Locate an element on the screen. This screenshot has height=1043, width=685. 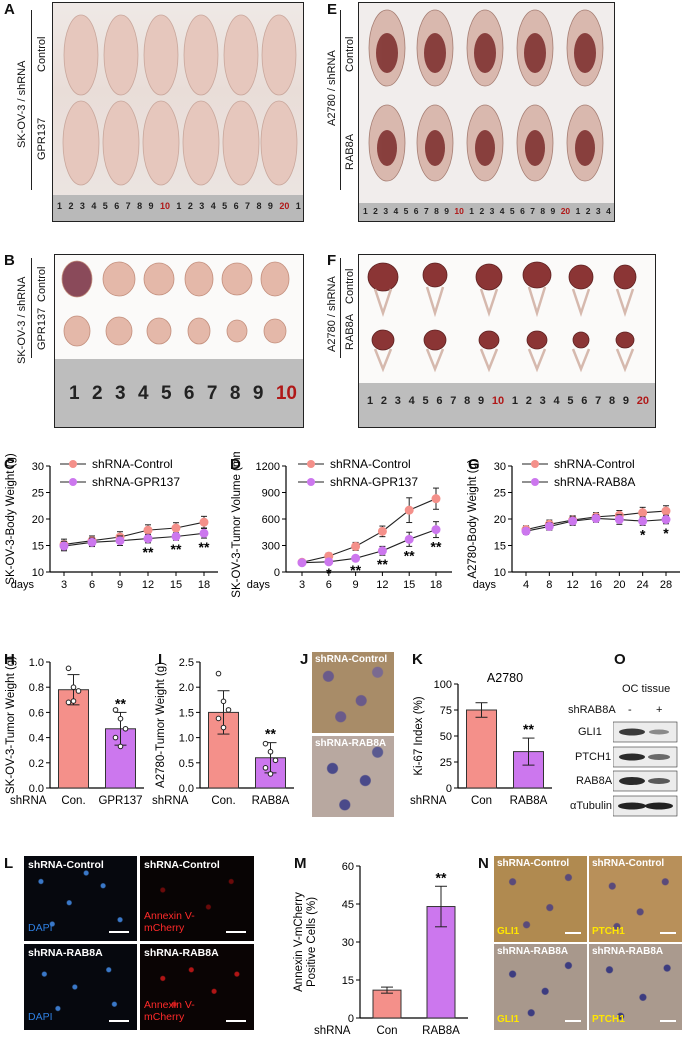
panel-label-g: G is located at coordinates (474, 464).